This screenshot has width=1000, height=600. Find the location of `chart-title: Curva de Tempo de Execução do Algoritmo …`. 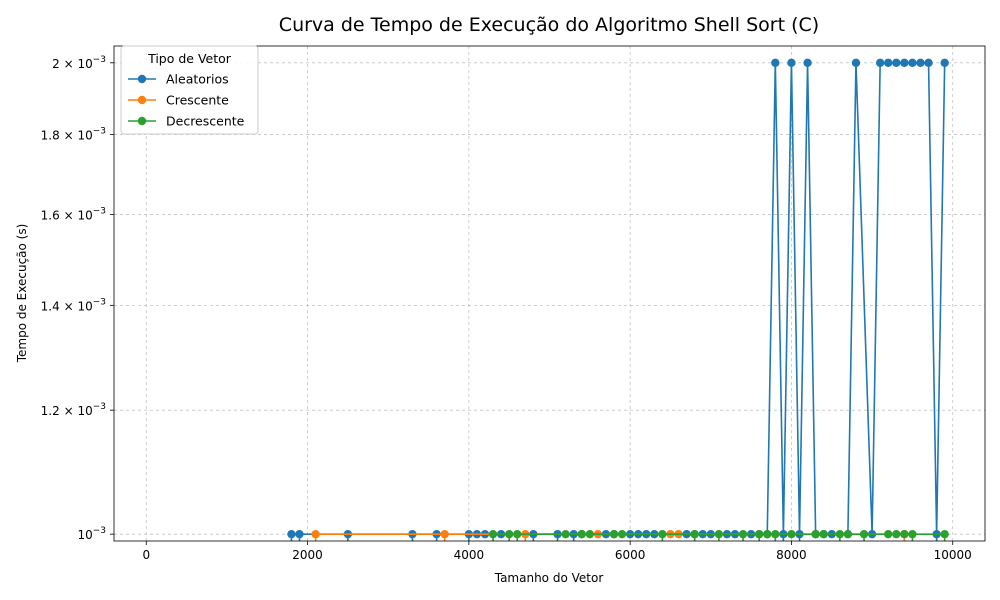

chart-title: Curva de Tempo de Execução do Algoritmo … is located at coordinates (549, 25).